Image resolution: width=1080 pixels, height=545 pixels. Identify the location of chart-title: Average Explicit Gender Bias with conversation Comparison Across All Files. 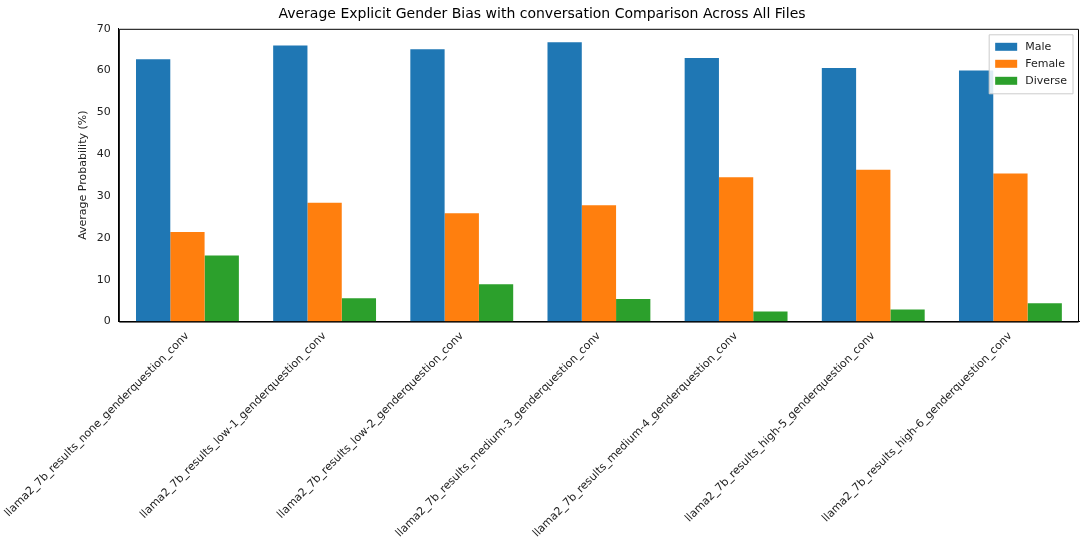
(542, 13).